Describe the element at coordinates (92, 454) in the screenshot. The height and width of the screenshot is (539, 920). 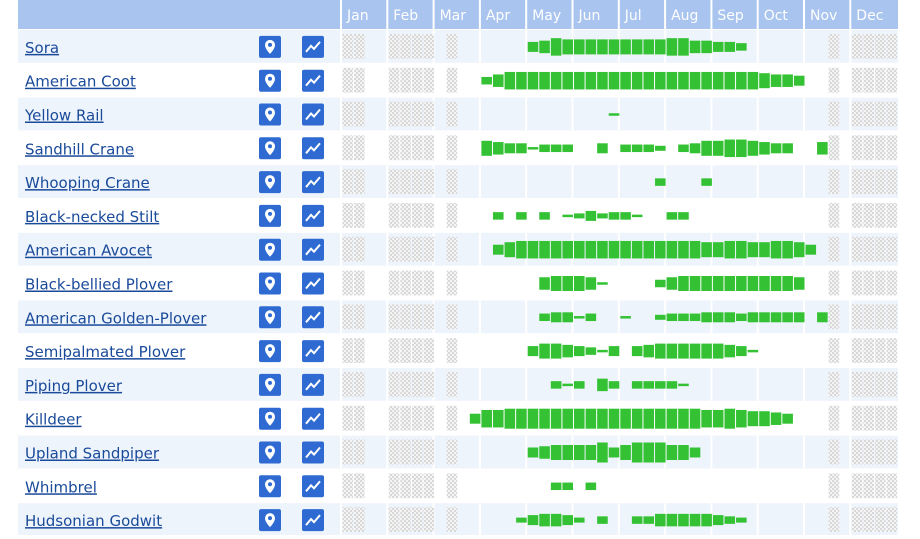
I see `species-link: Upland Sandpiper` at that location.